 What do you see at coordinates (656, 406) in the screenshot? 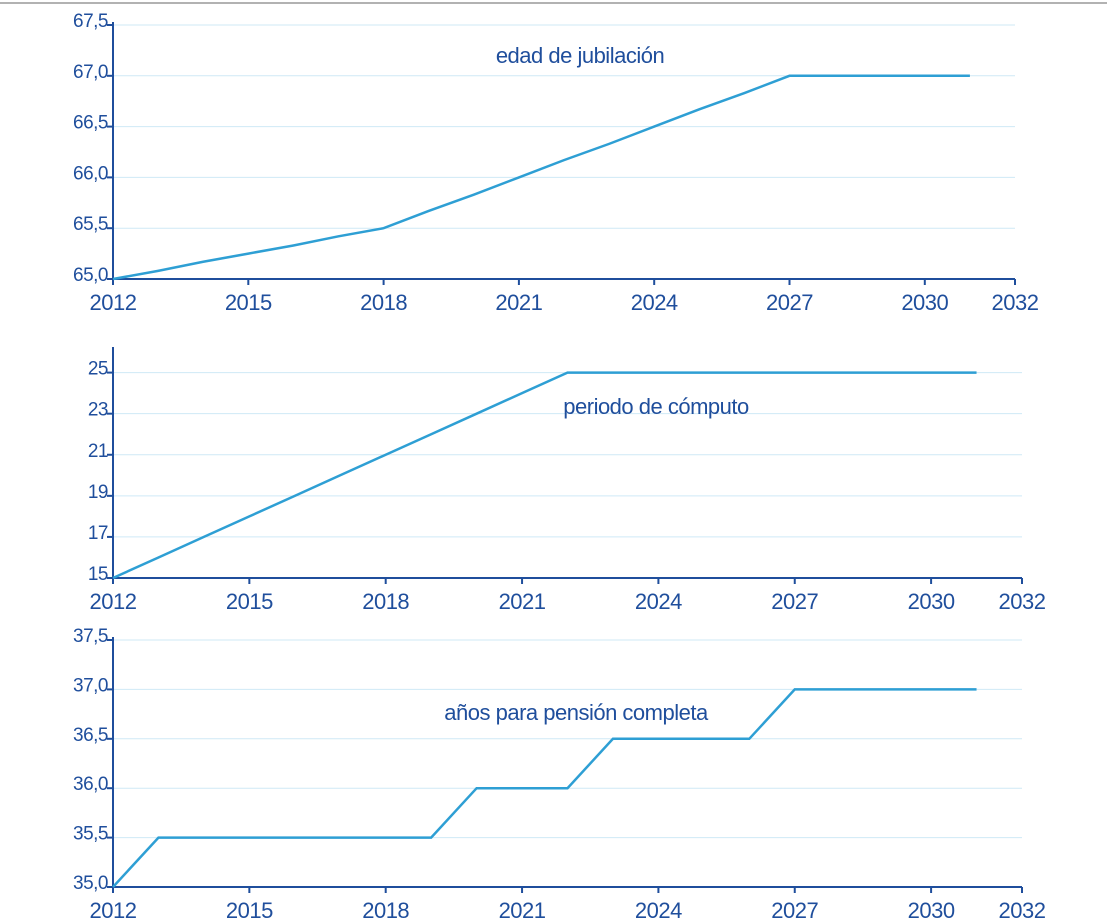
I see `chart-title: periodo de cómputo` at bounding box center [656, 406].